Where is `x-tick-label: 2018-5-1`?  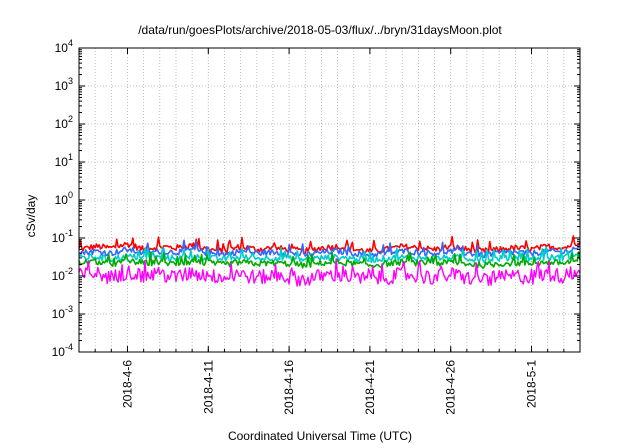
x-tick-label: 2018-5-1 is located at coordinates (532, 384).